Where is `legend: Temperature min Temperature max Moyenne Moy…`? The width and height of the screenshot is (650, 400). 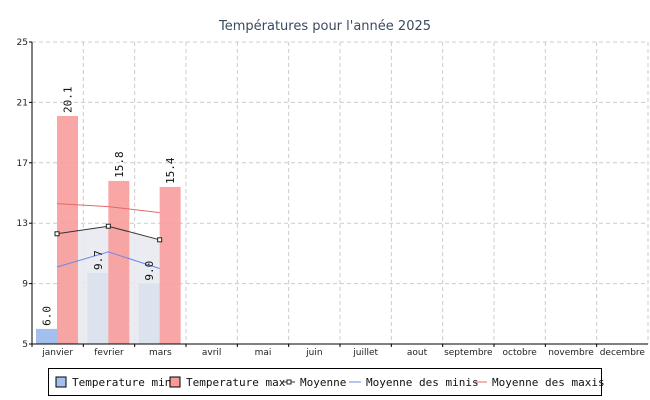
legend: Temperature min Temperature max Moyenne Moy… is located at coordinates (326, 382).